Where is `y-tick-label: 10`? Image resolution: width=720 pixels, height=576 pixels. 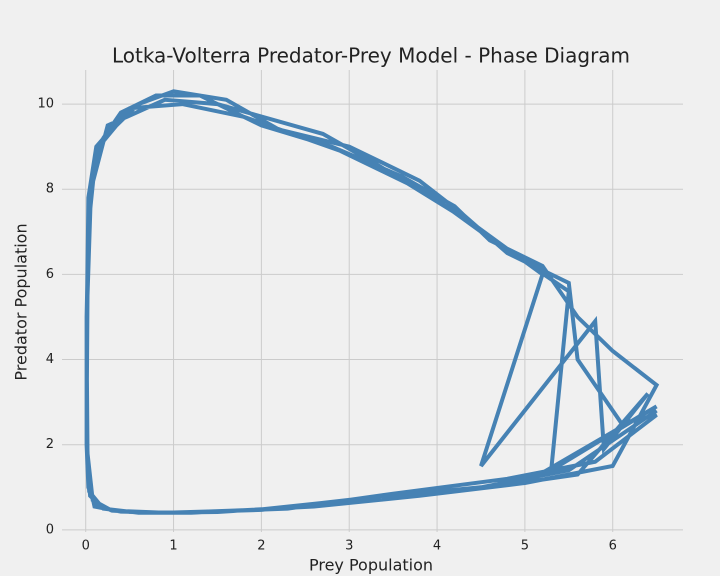 y-tick-label: 10 is located at coordinates (45, 104).